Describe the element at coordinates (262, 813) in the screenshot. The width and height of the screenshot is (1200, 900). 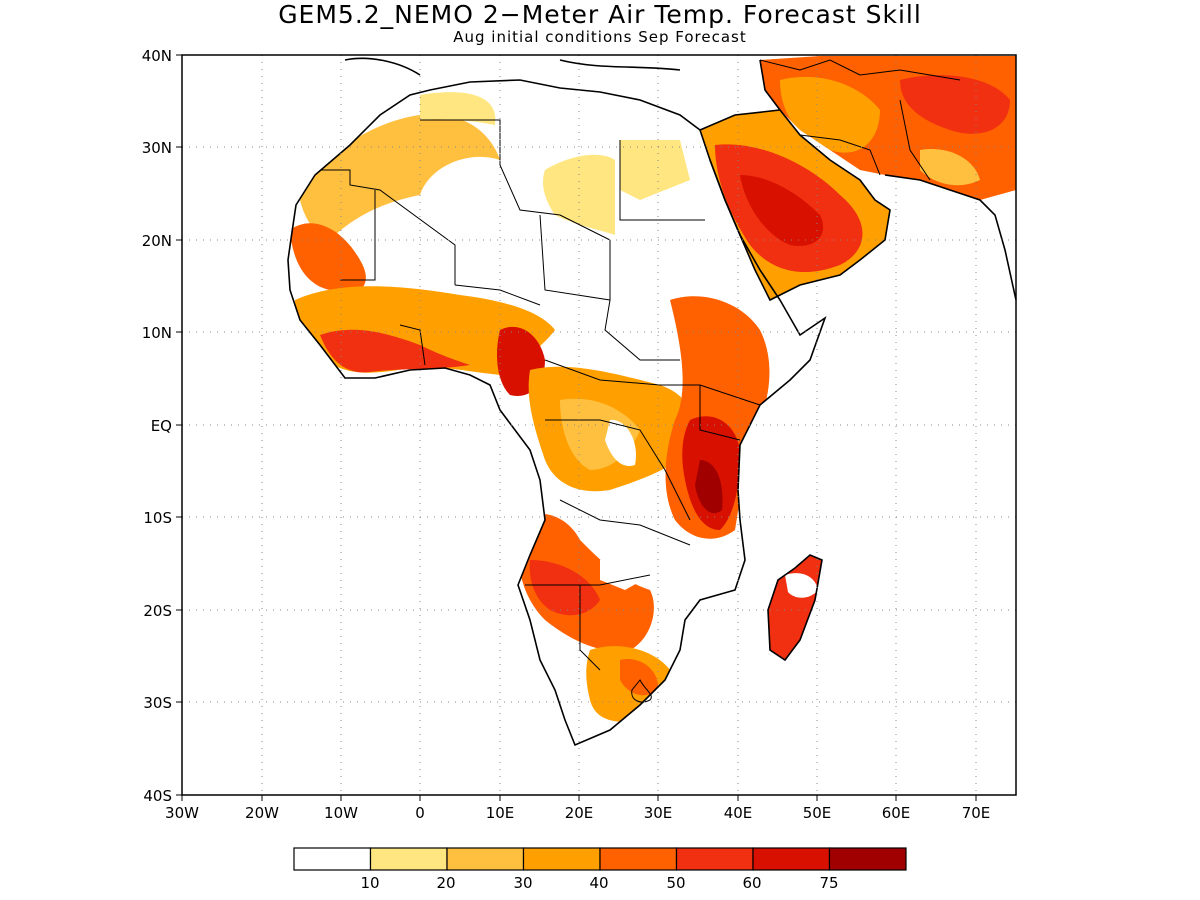
I see `lon-label: 20W` at that location.